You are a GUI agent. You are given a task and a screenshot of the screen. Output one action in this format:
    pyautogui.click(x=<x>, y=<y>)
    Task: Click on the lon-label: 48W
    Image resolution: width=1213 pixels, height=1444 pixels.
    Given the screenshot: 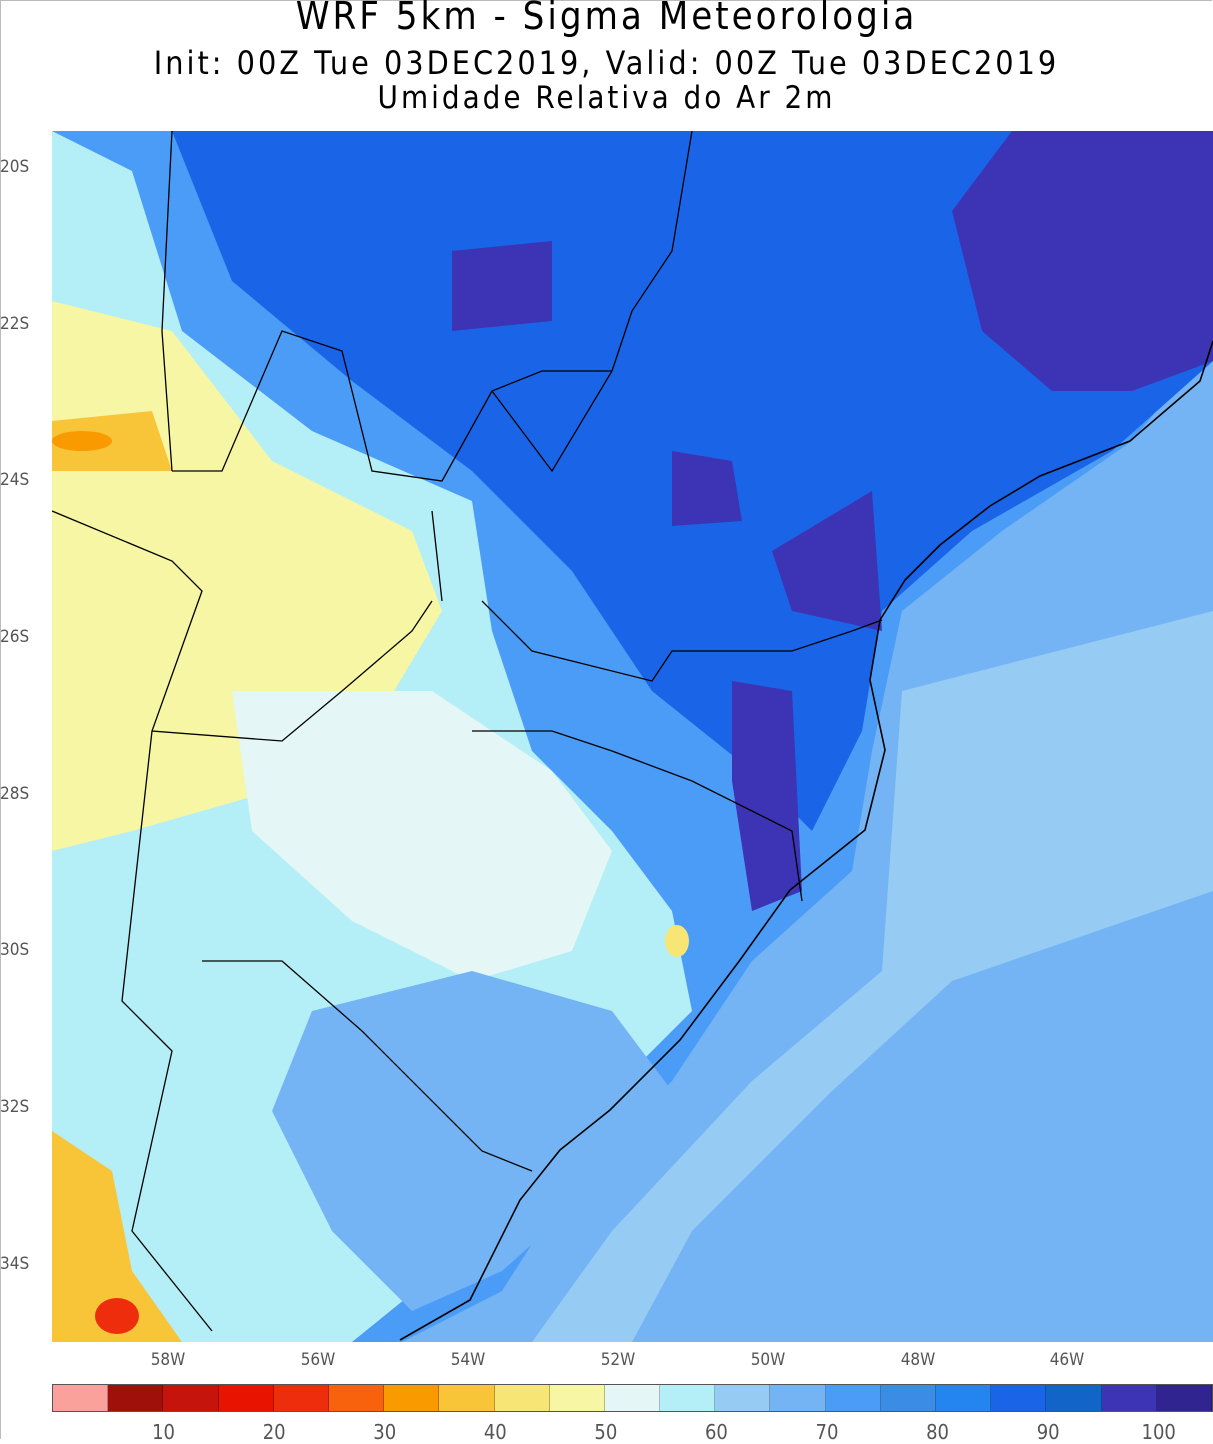 What is the action you would take?
    pyautogui.click(x=918, y=1360)
    